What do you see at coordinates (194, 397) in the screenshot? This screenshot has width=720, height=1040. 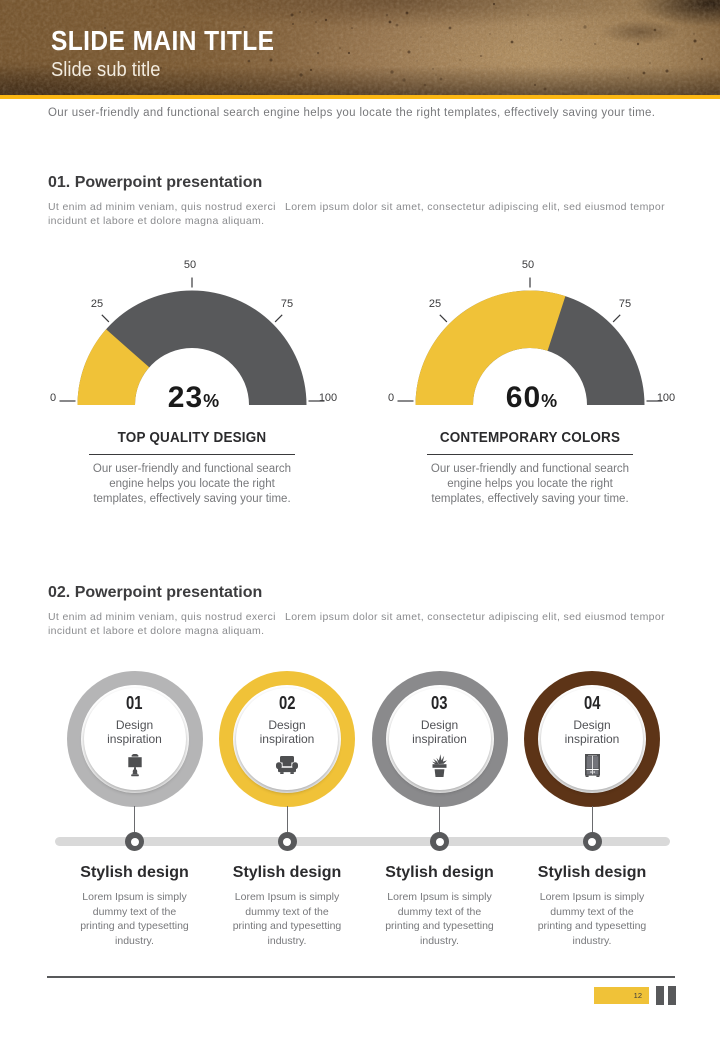 I see `svg-text: 23%` at bounding box center [194, 397].